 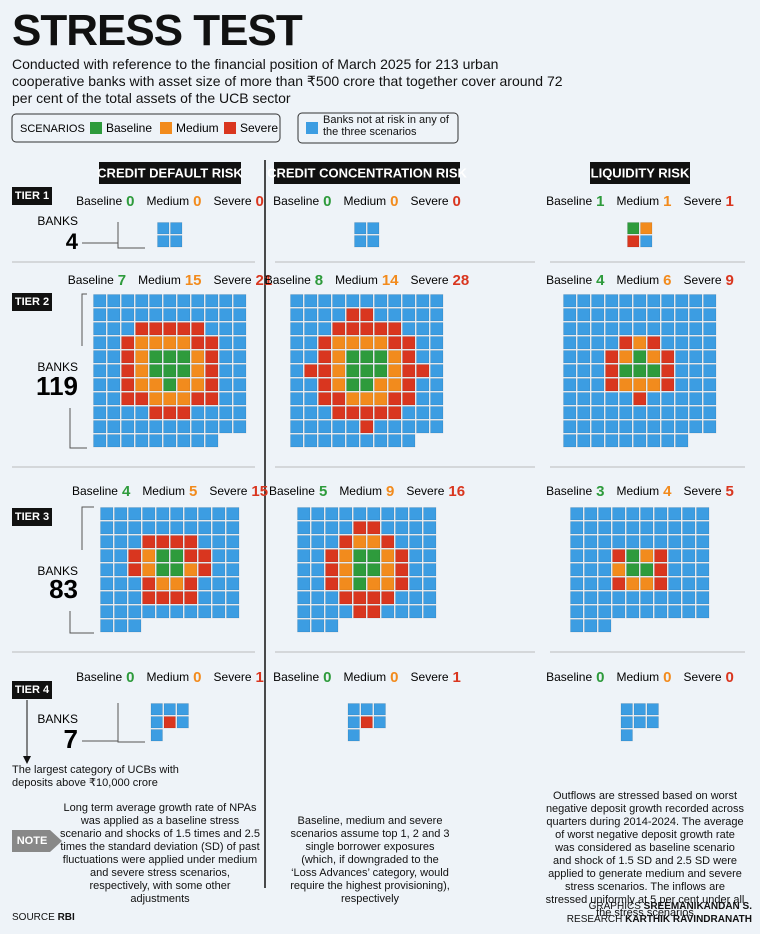 I want to click on bracket, so click(x=81, y=570).